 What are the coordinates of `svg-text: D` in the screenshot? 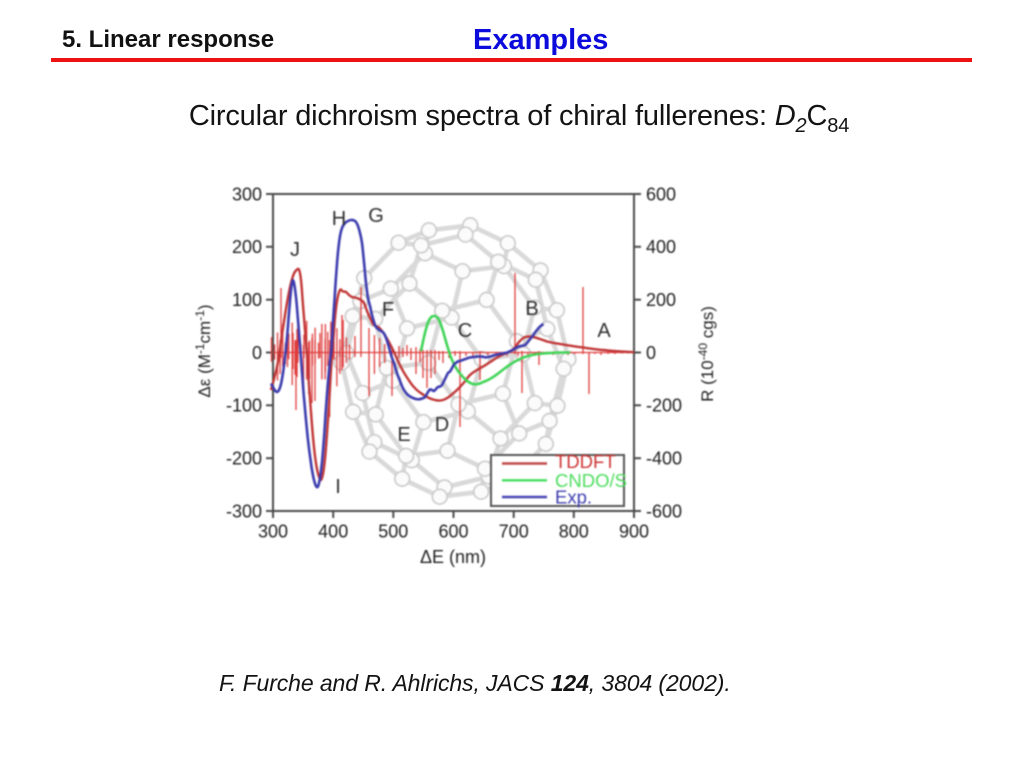 It's located at (442, 425).